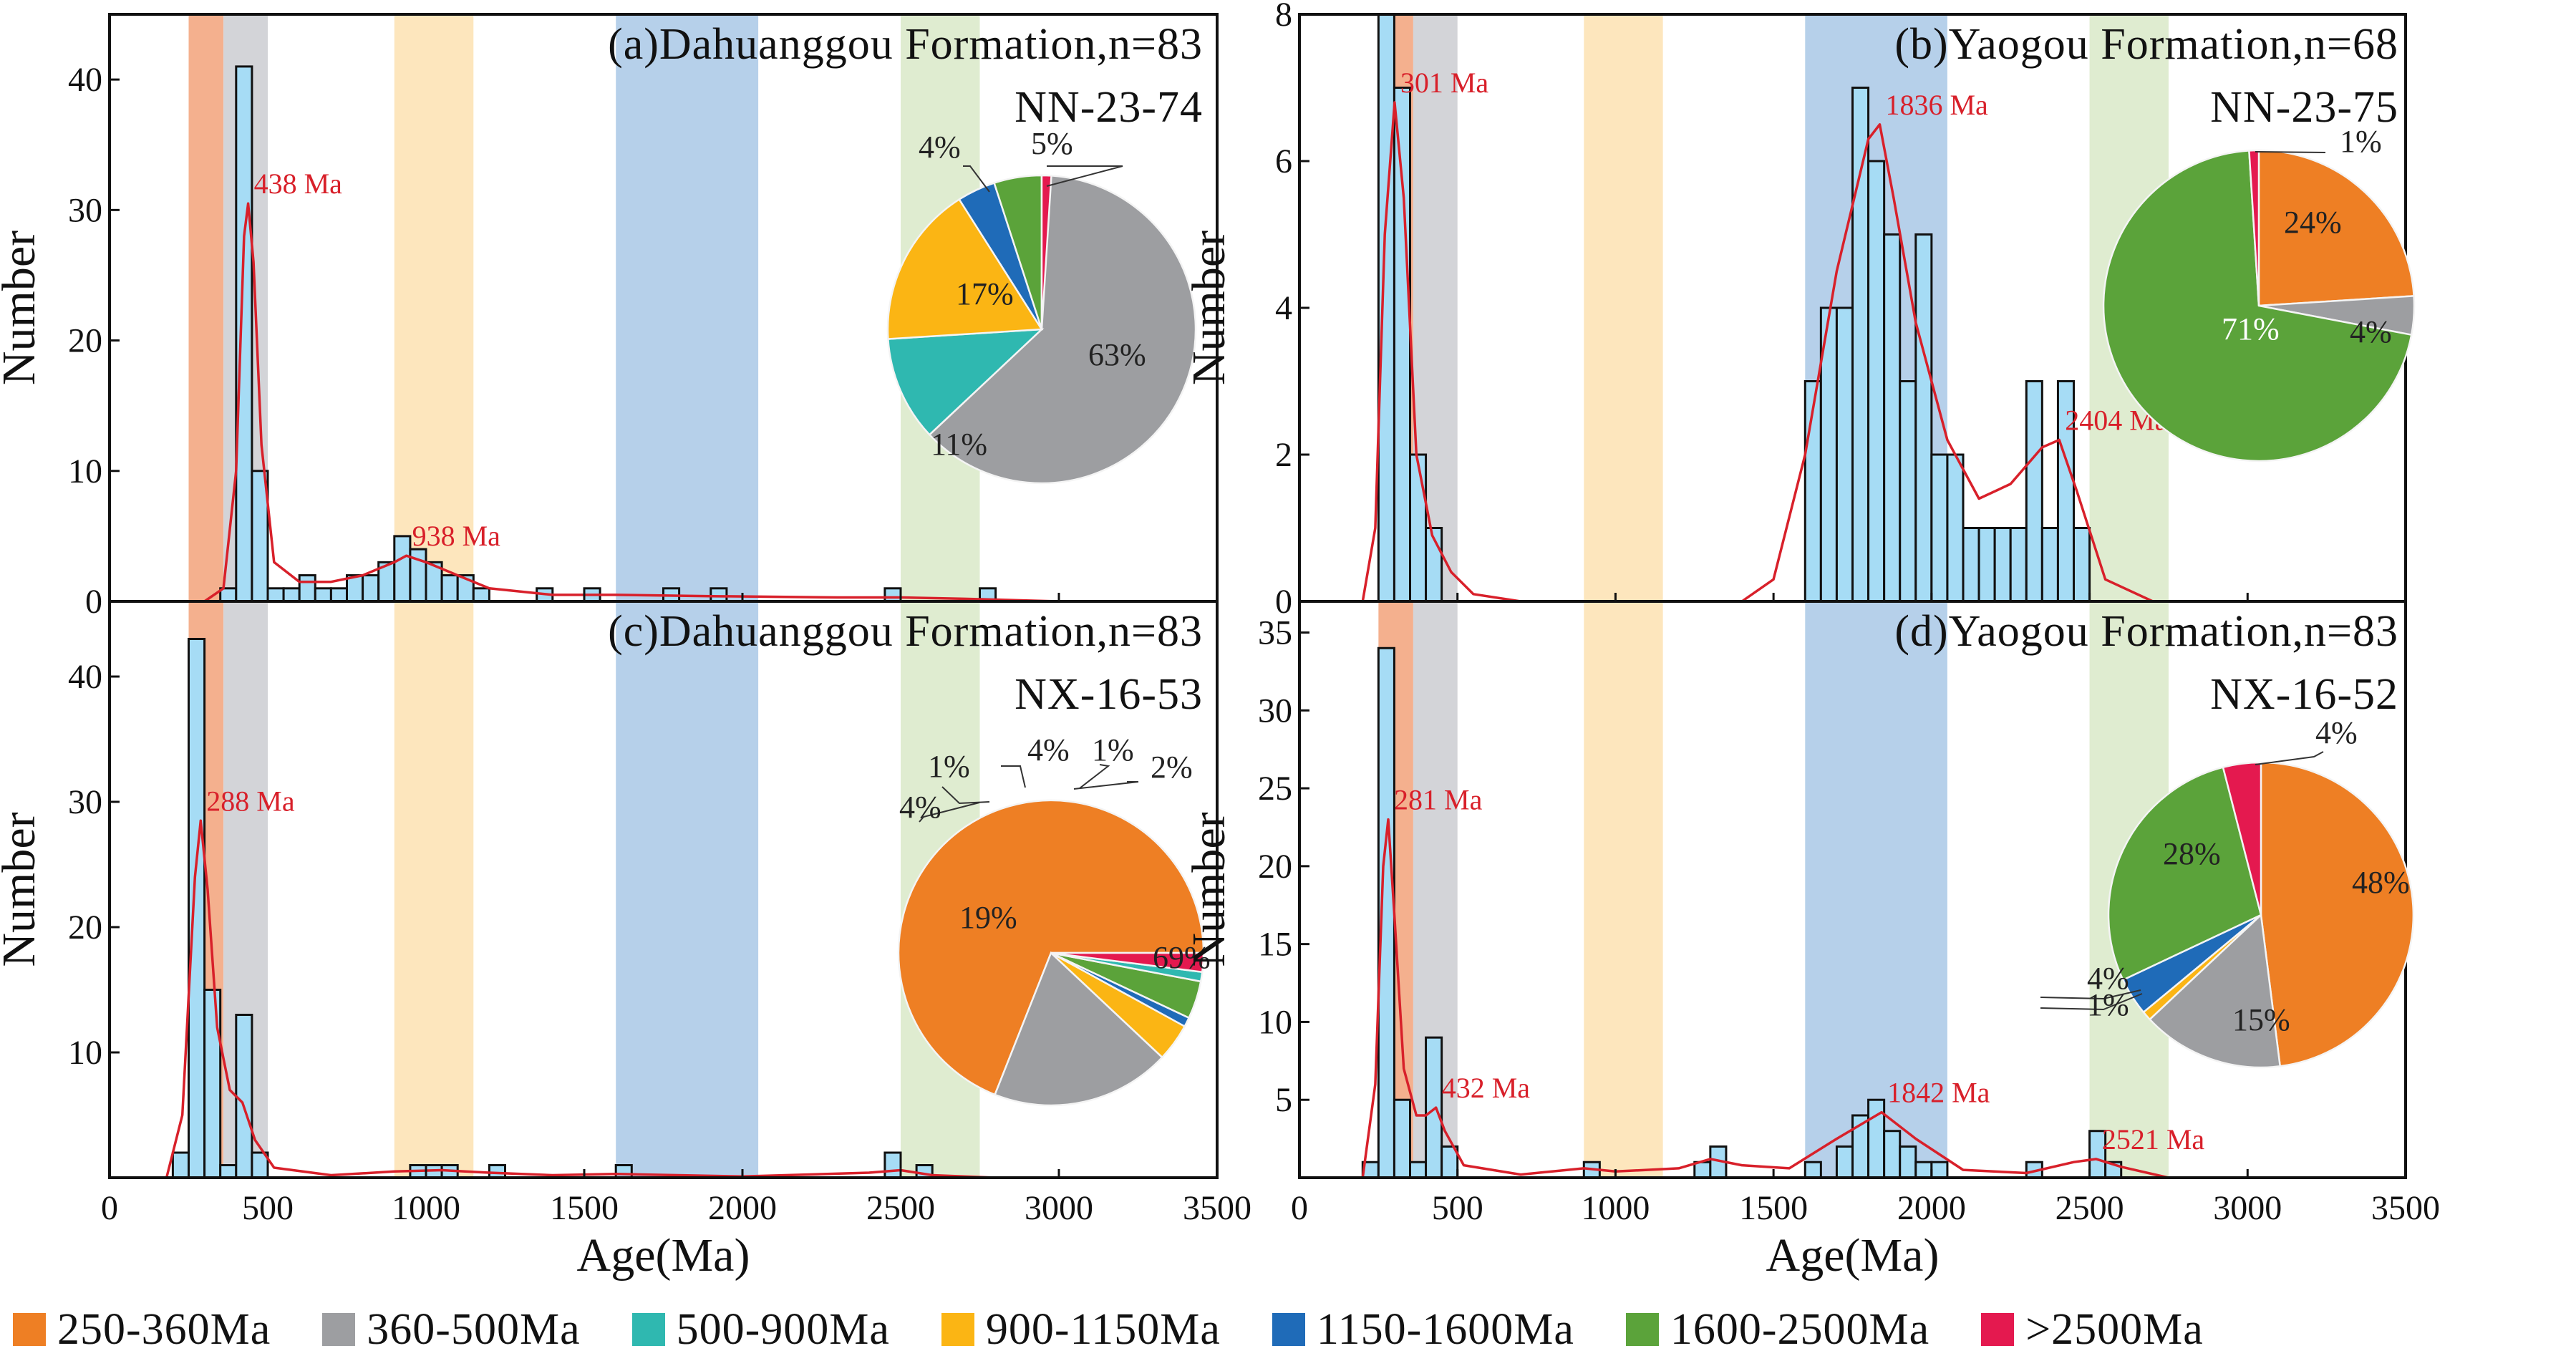 The width and height of the screenshot is (2576, 1371). I want to click on peak-label: 288 Ma, so click(251, 801).